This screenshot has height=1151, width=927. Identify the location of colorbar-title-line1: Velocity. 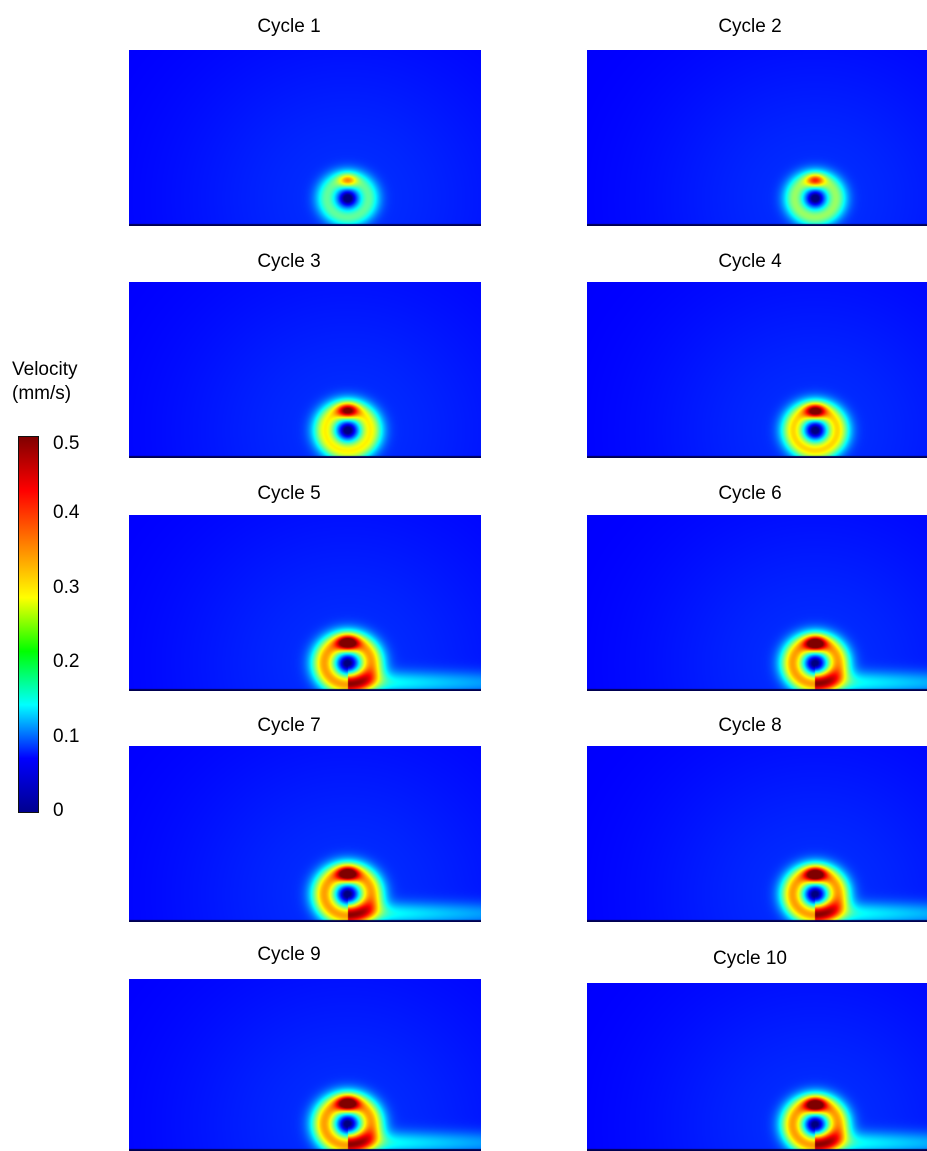
(45, 369).